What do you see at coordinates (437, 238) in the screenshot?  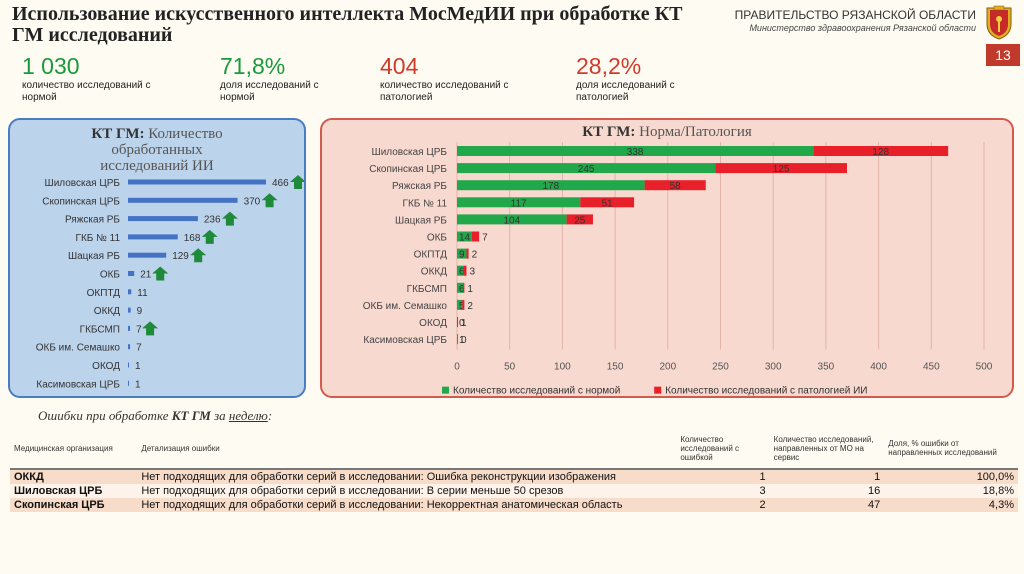 I see `category-label: ОКБ` at bounding box center [437, 238].